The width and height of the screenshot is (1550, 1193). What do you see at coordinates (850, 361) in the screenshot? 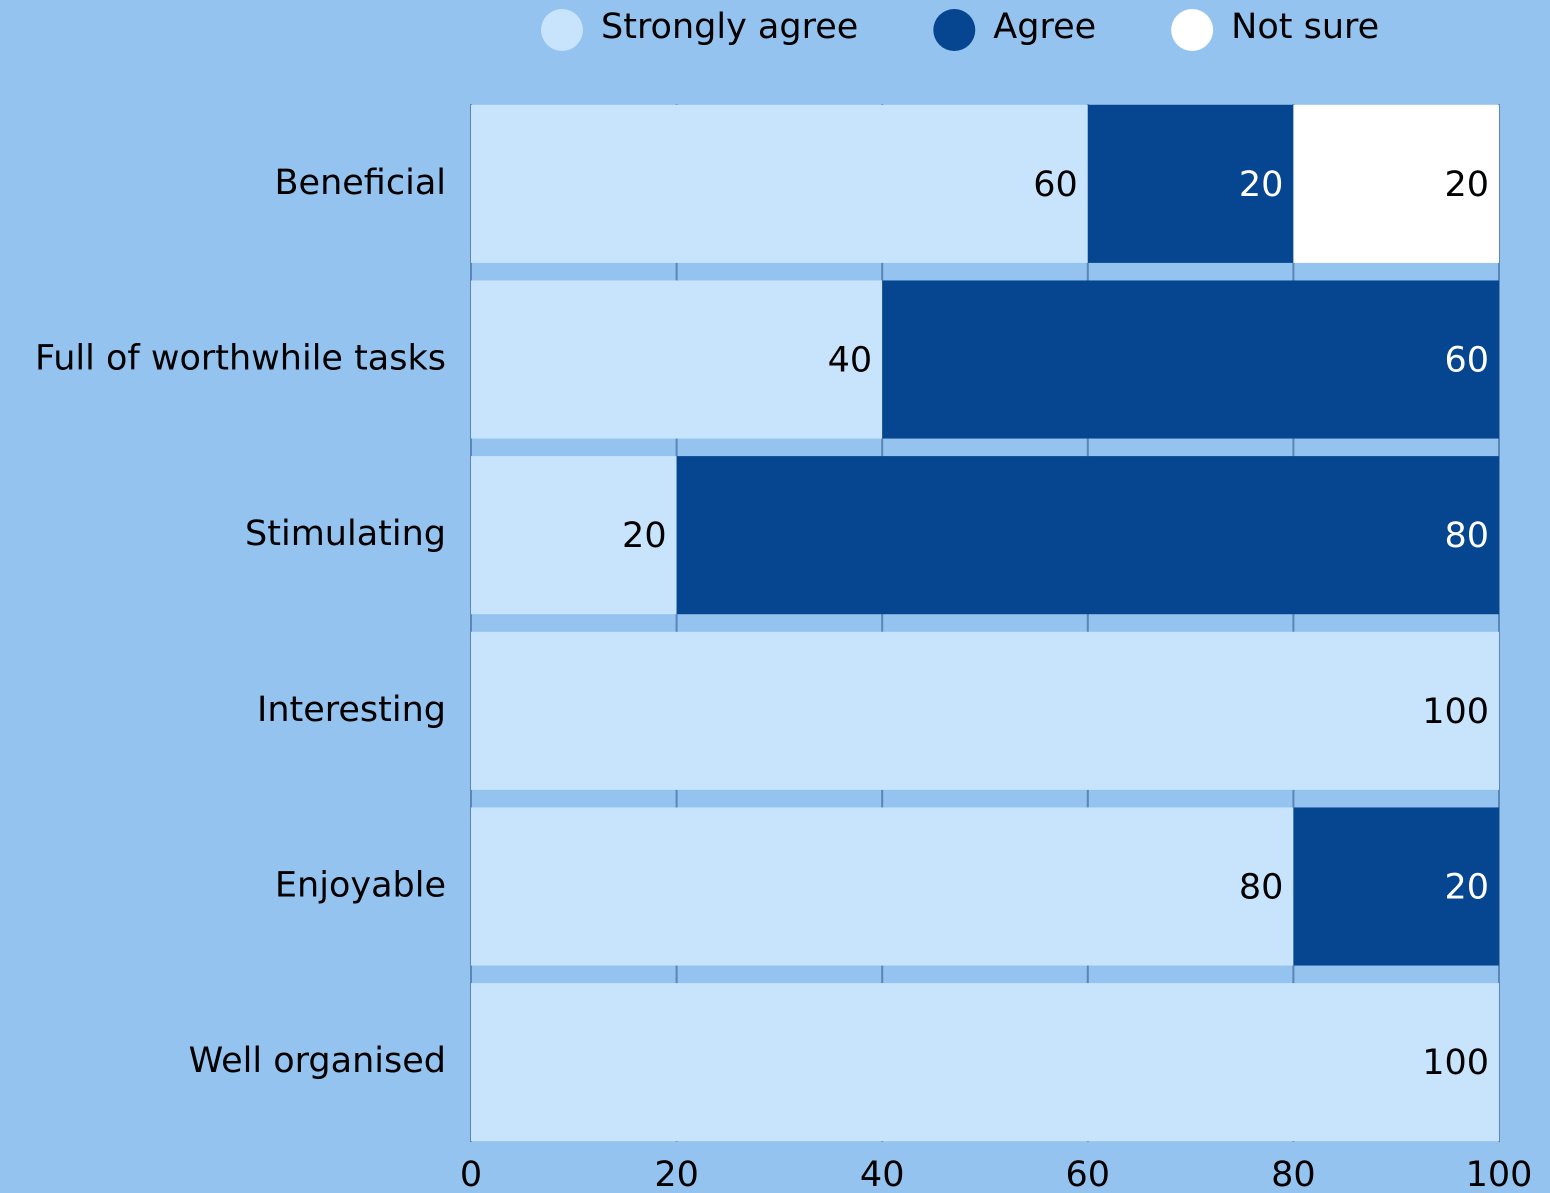
I see `value-label: 40` at bounding box center [850, 361].